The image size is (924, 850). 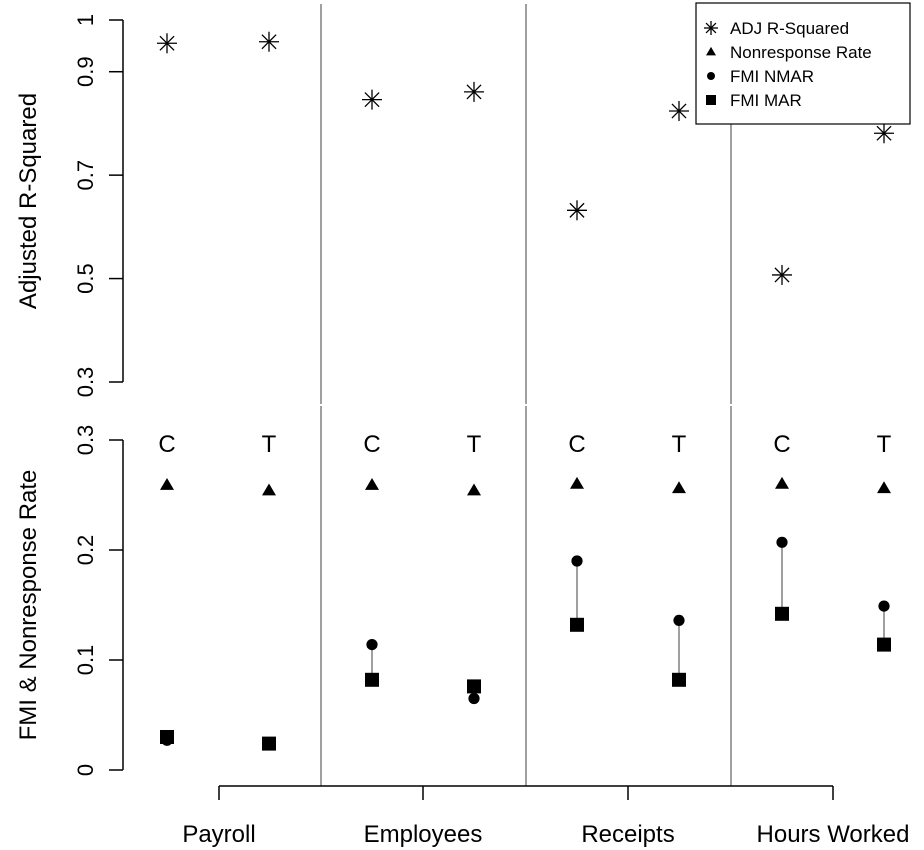 What do you see at coordinates (711, 51) in the screenshot?
I see `legend-triangle-marker` at bounding box center [711, 51].